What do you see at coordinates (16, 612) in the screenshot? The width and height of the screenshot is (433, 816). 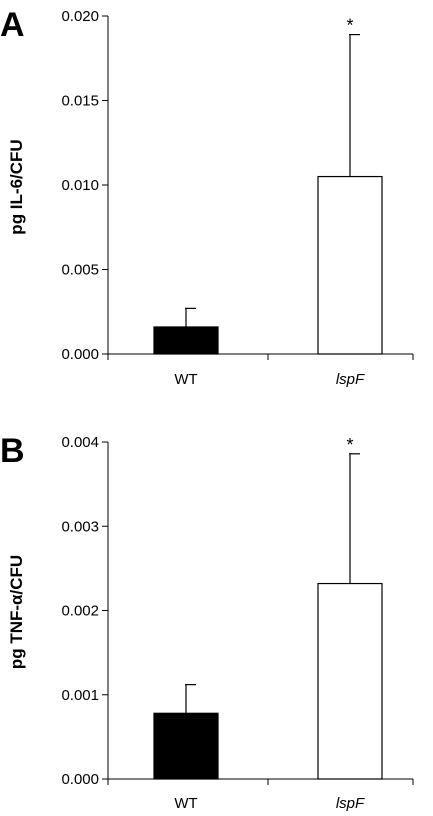 I see `y-axis-label: pg TNF-α/CFU` at bounding box center [16, 612].